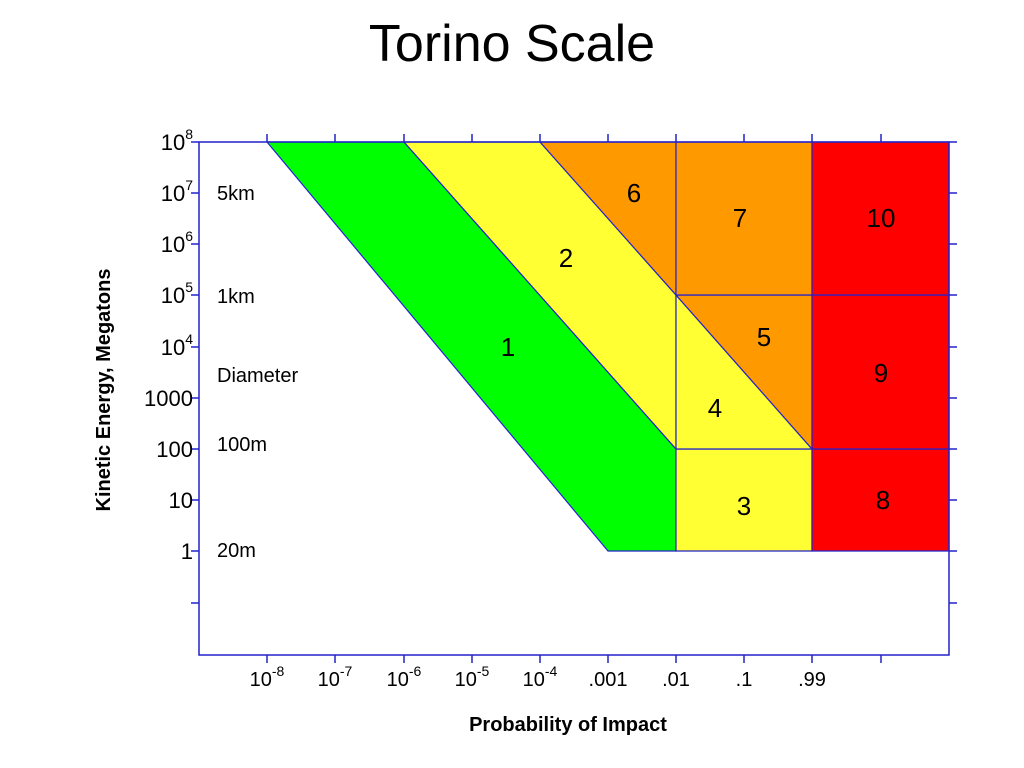  I want to click on x-tick-label: .99, so click(812, 680).